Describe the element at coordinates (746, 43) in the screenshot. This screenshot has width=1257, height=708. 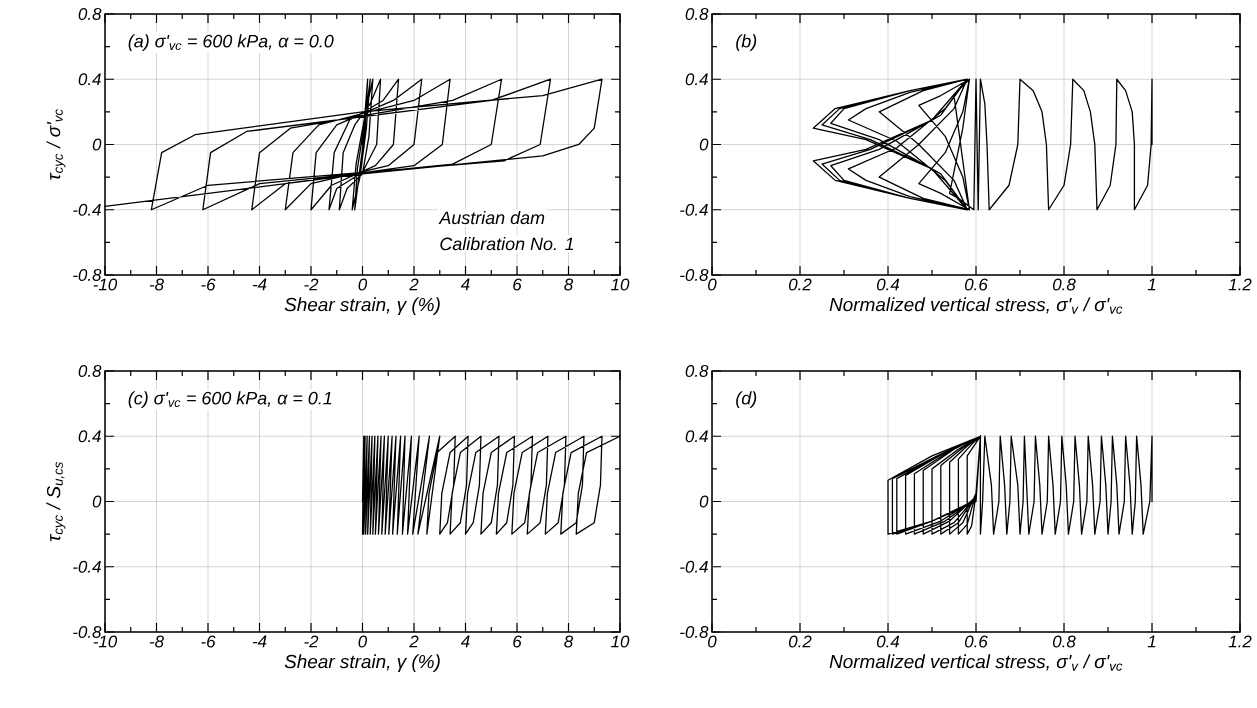
I see `text: (b)` at that location.